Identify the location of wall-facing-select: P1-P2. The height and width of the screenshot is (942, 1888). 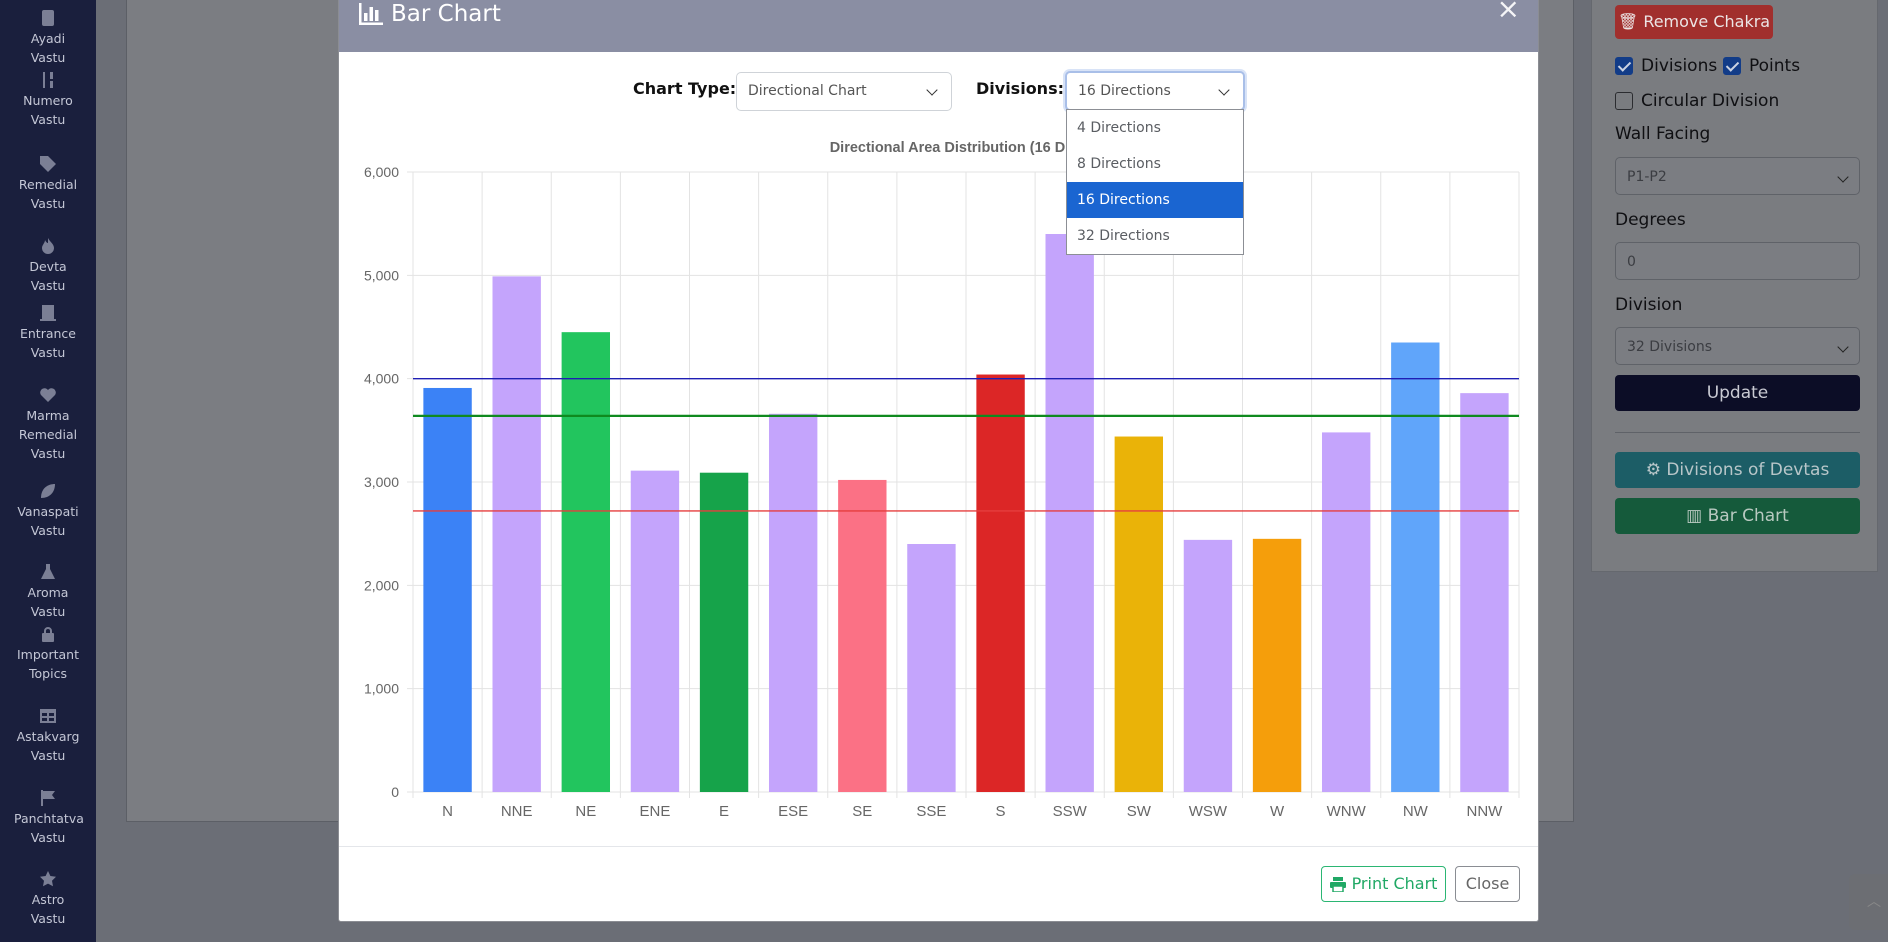
(1737, 176).